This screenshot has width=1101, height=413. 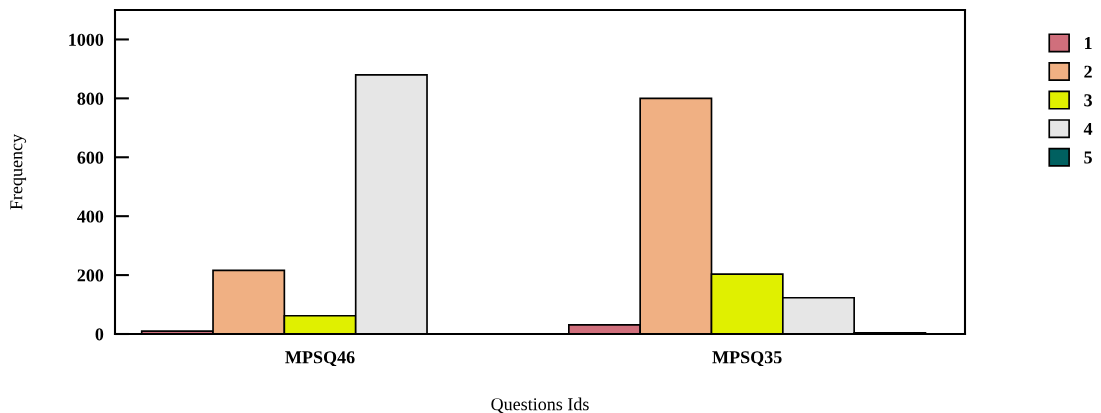 What do you see at coordinates (99, 334) in the screenshot?
I see `y-tick-label: 0` at bounding box center [99, 334].